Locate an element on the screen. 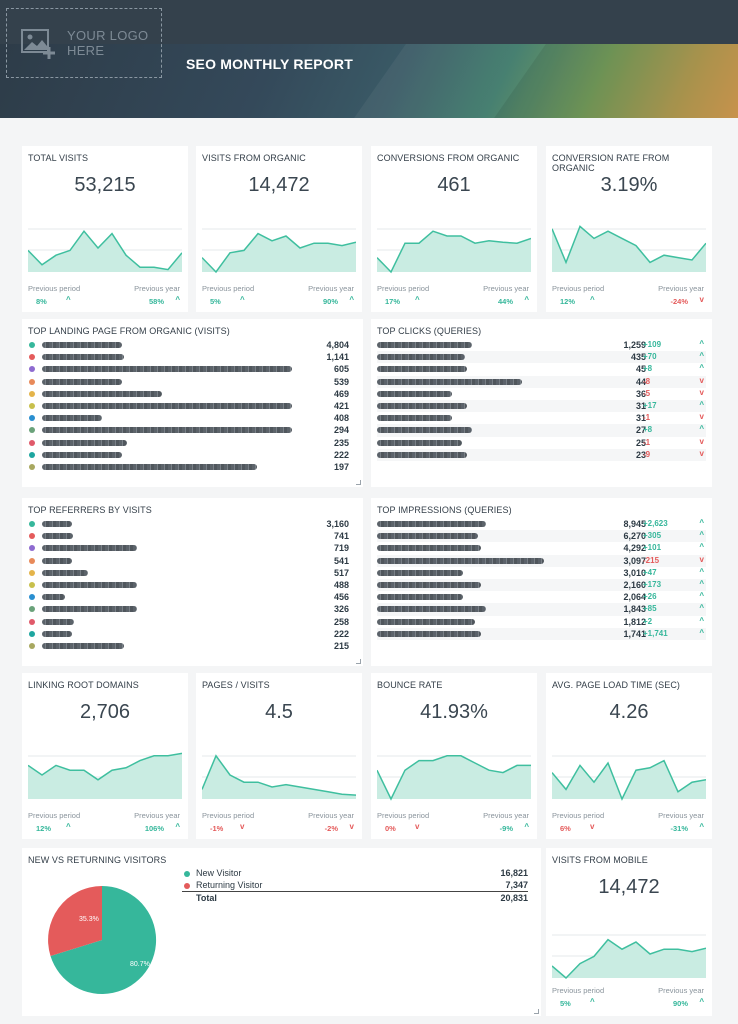 The width and height of the screenshot is (738, 1024). kpi-value: 2,706 is located at coordinates (105, 712).